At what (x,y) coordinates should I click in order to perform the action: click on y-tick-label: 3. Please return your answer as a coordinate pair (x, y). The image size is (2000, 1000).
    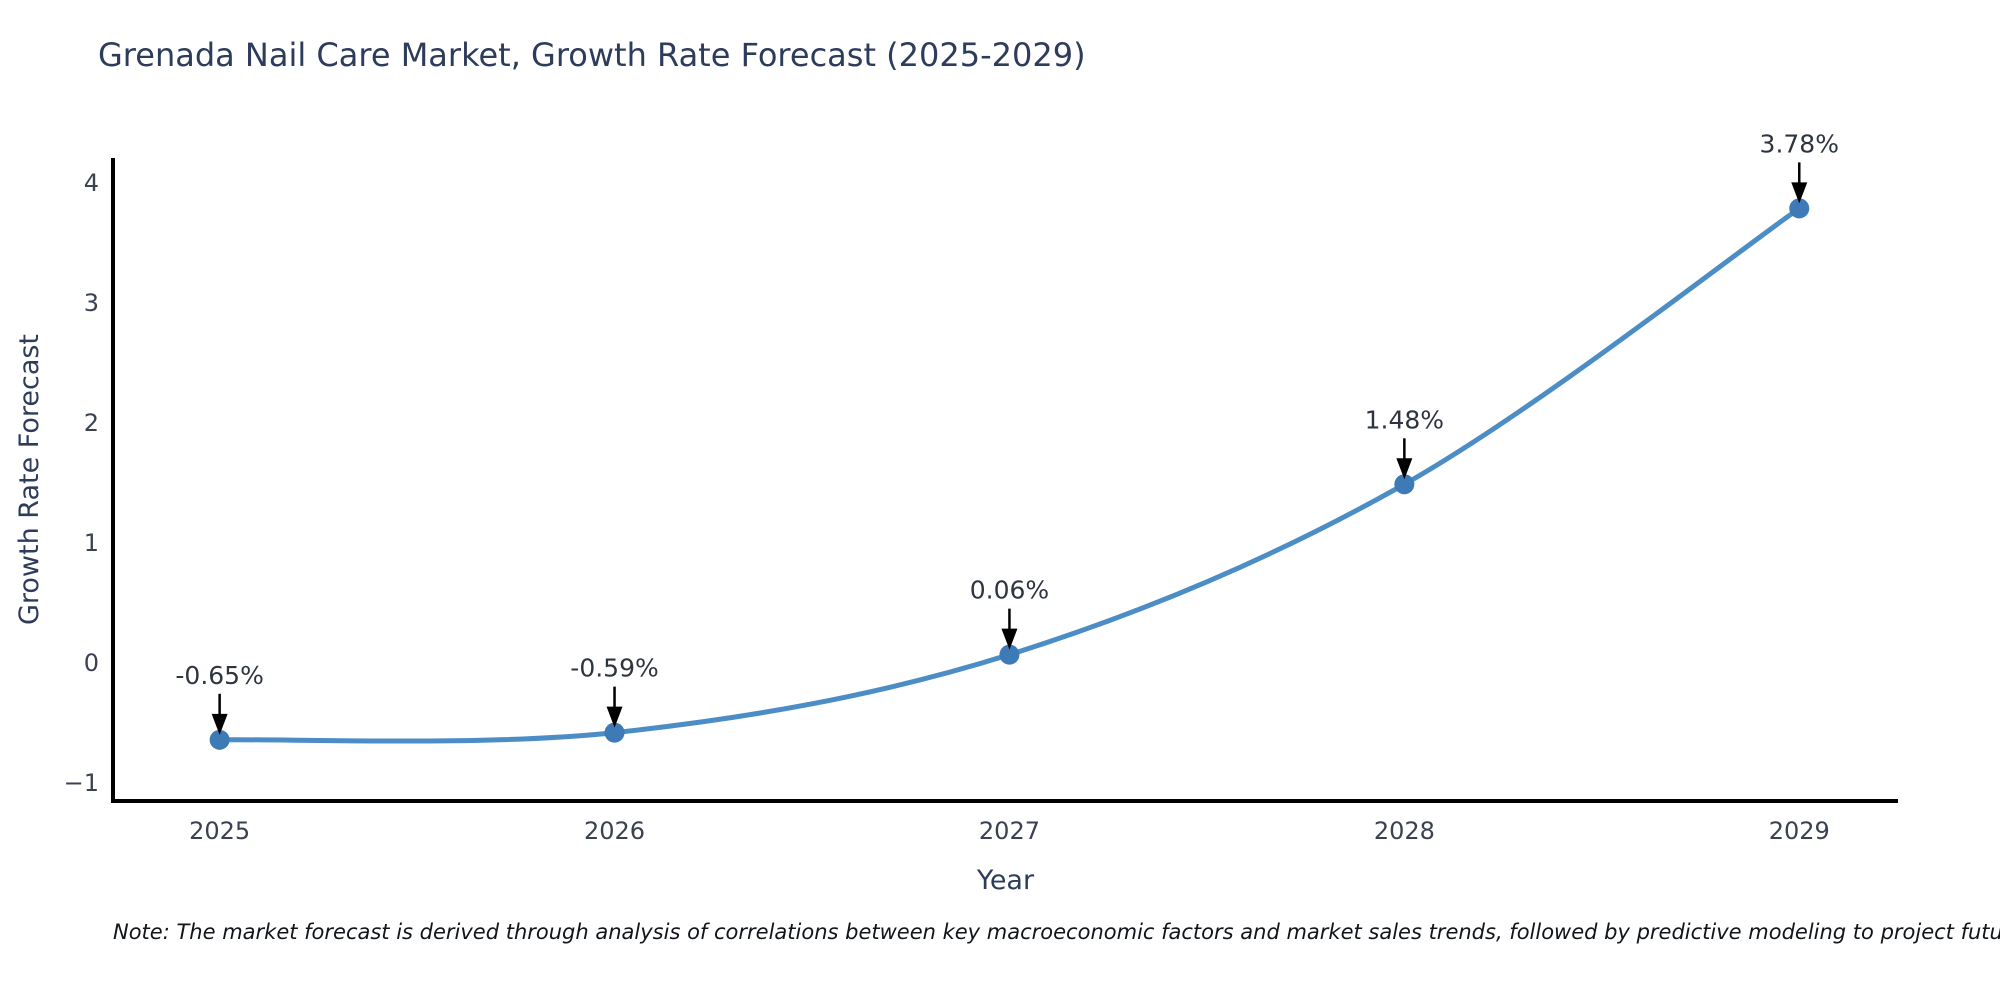
    Looking at the image, I should click on (91, 303).